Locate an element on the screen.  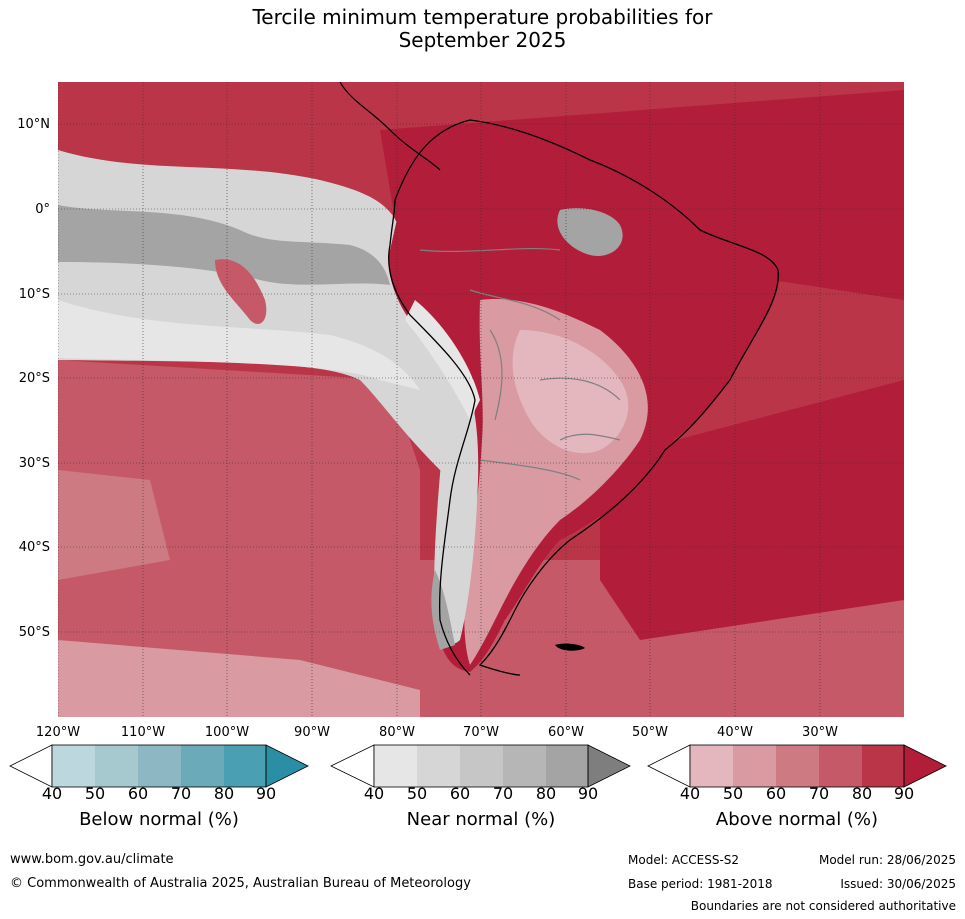
model-name: Model: ACCESS-S2 is located at coordinates (684, 860).